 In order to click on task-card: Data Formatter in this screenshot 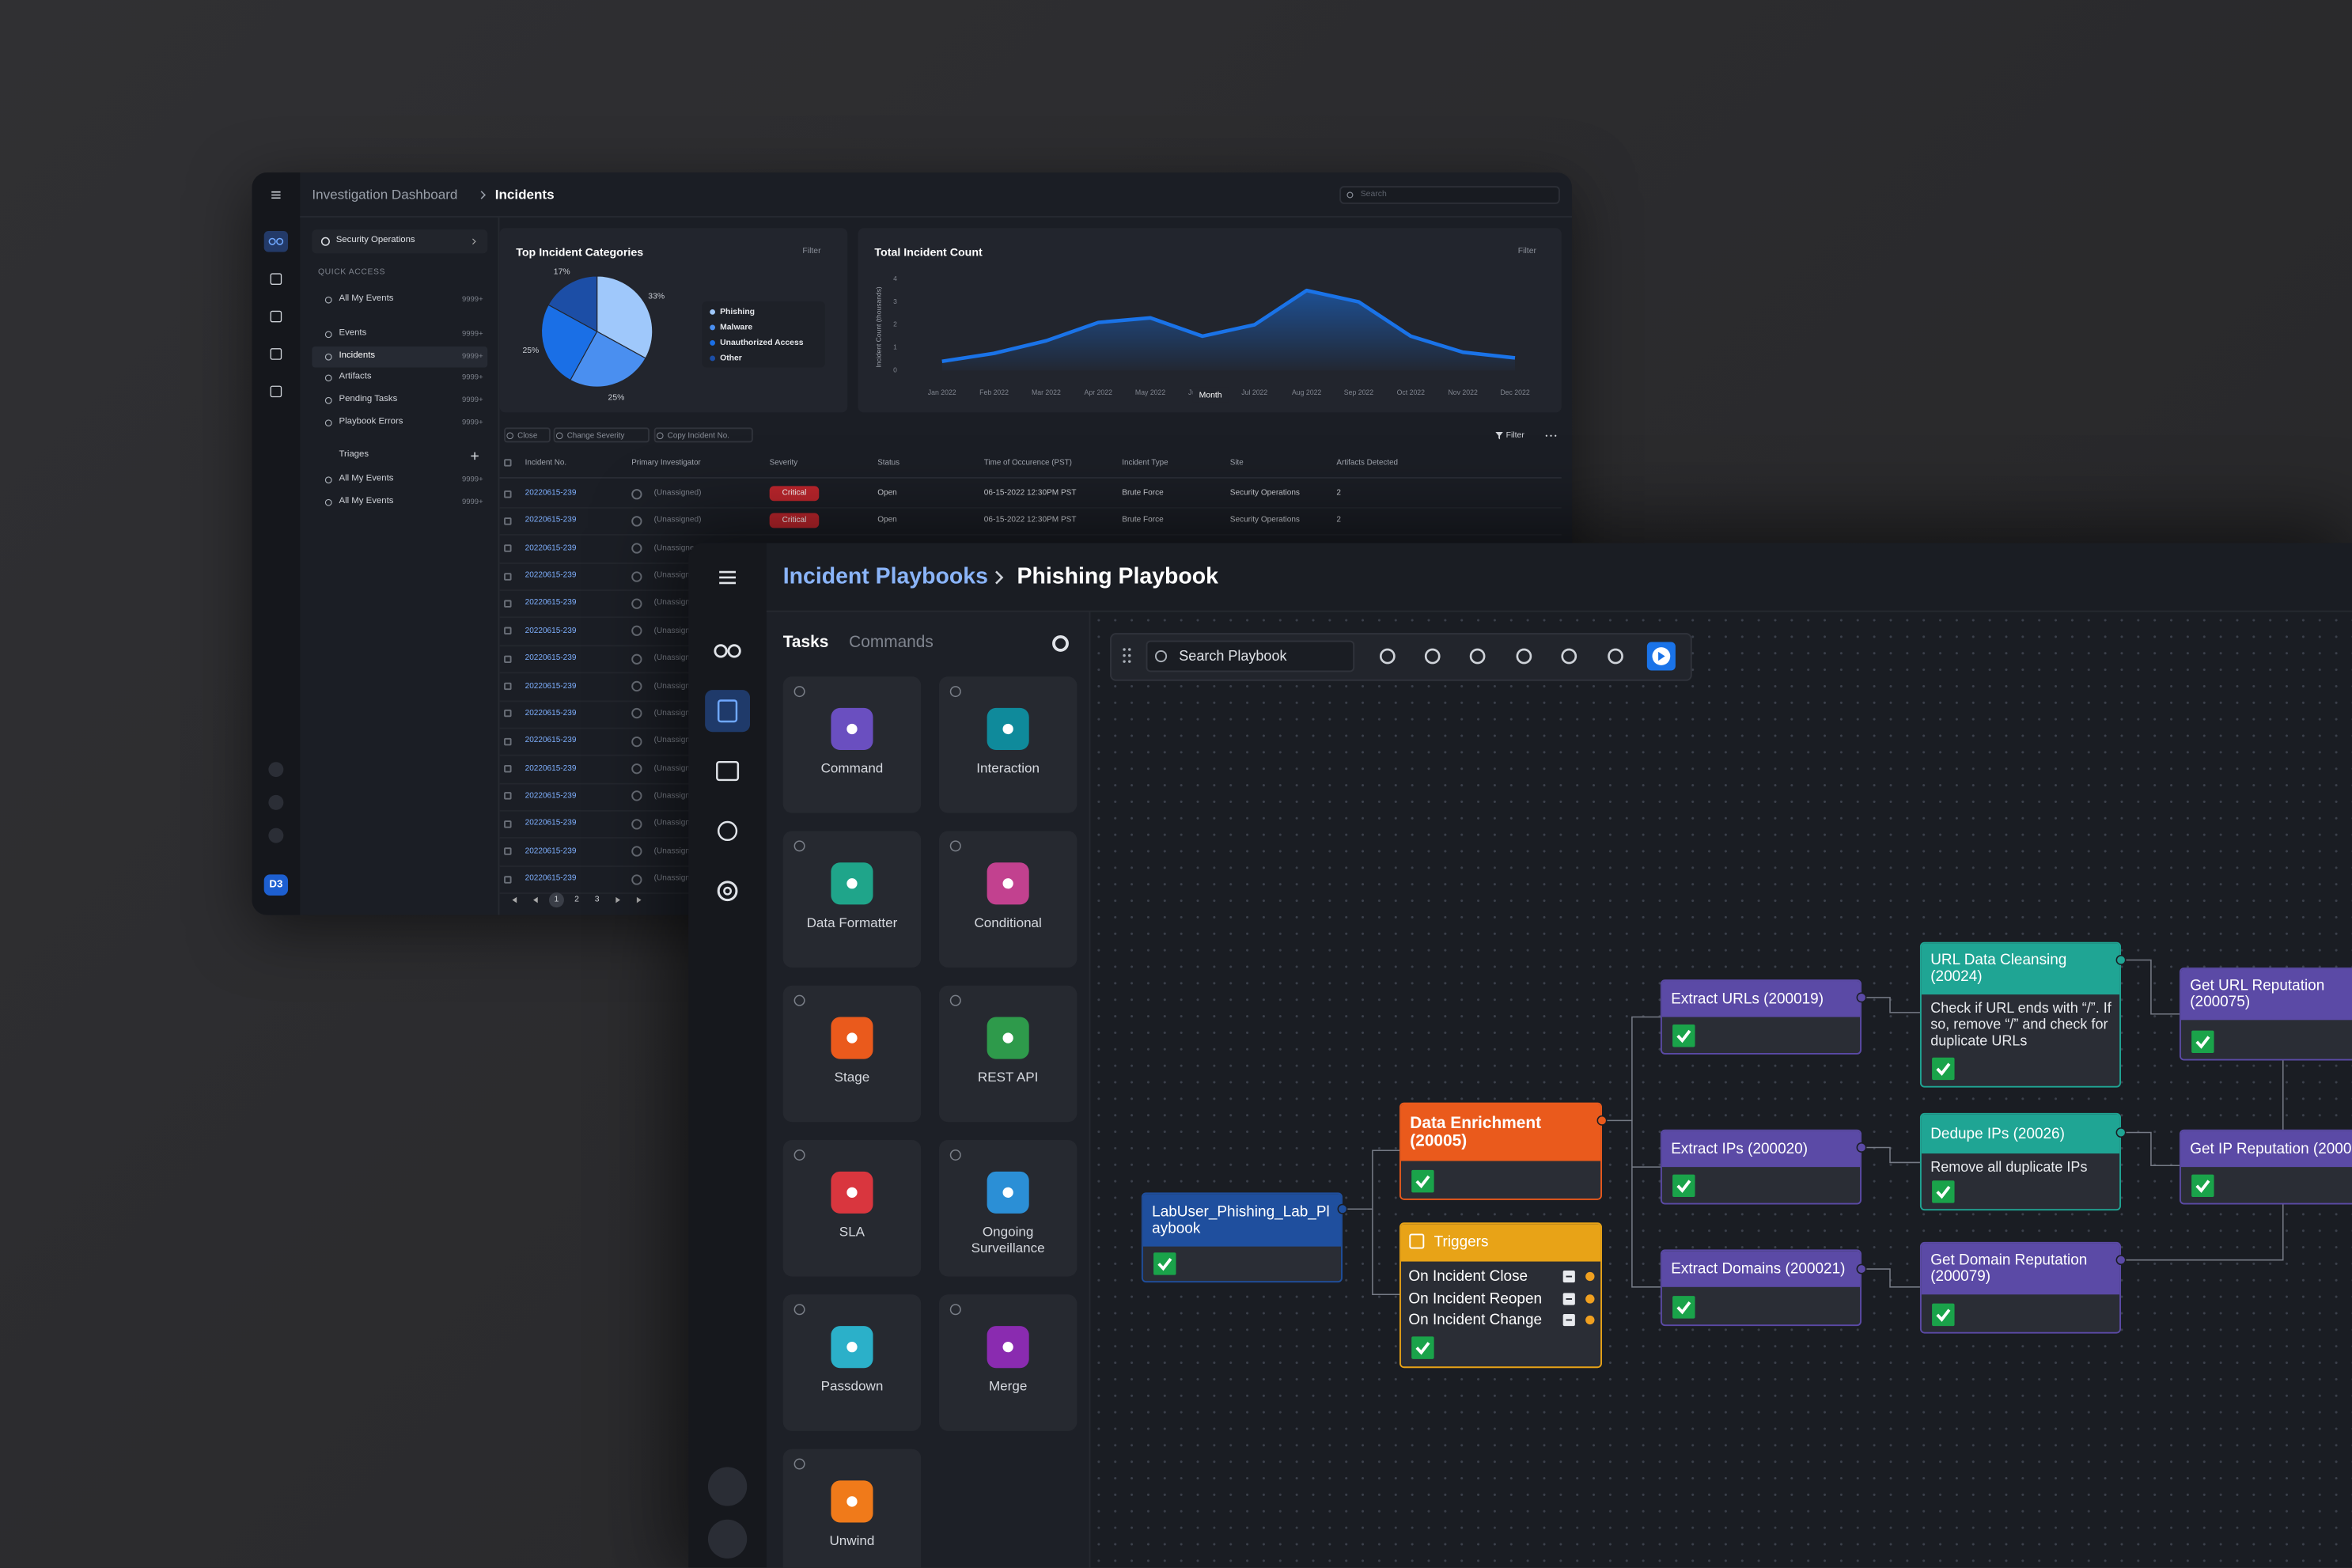, I will do `click(852, 899)`.